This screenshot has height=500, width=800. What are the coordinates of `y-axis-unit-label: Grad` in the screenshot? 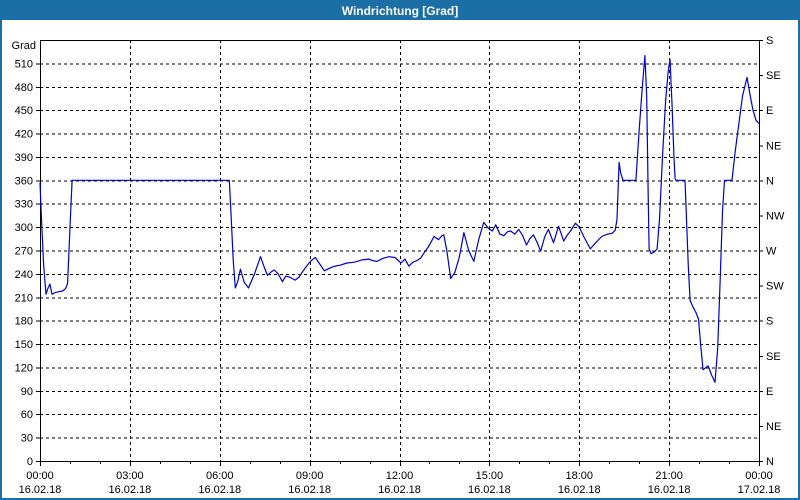 It's located at (24, 46).